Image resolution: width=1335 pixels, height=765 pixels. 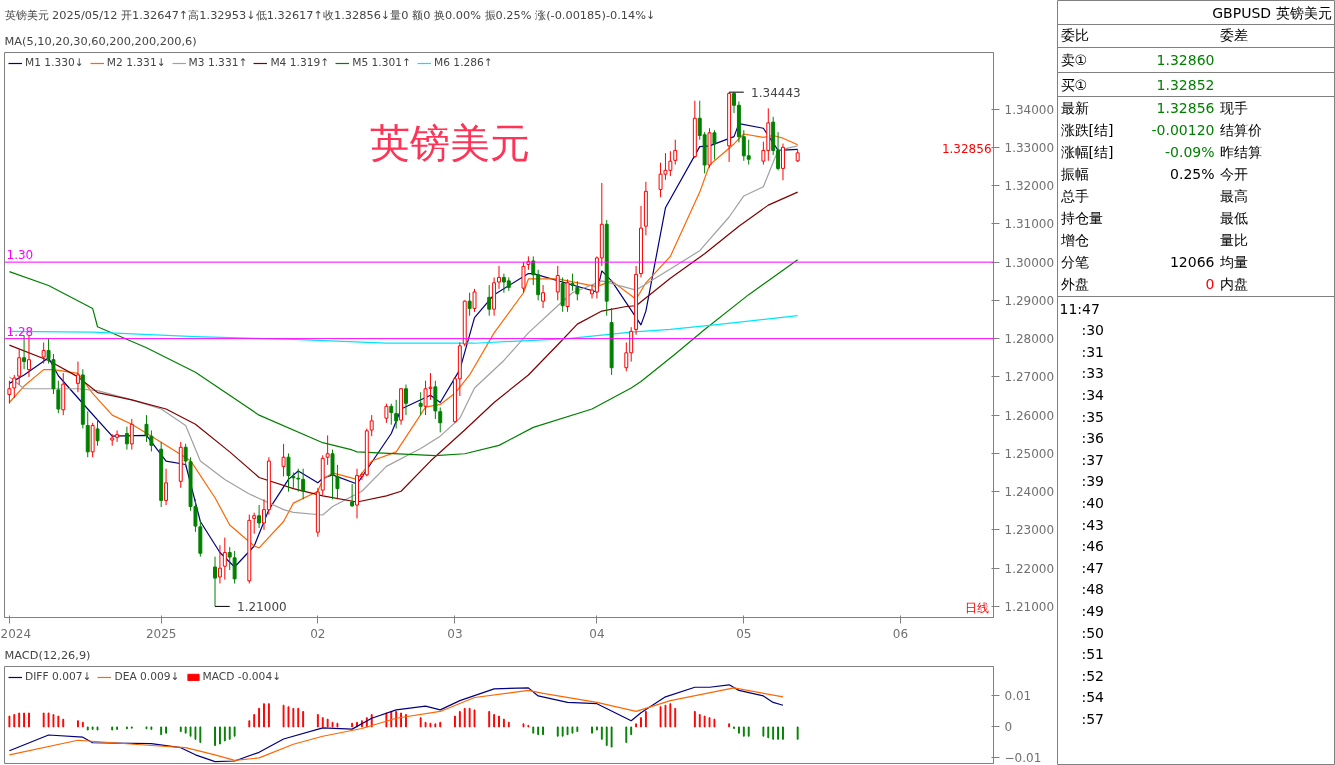 What do you see at coordinates (330, 14) in the screenshot?
I see `chart-title: 英镑美元 2025/05/12 开1.32647↑高1.32953↓低1.32617↑收1.32856↓量0 额0 换0.00% 振0.25% 涨(-0.00185)-0.14%↓` at bounding box center [330, 14].